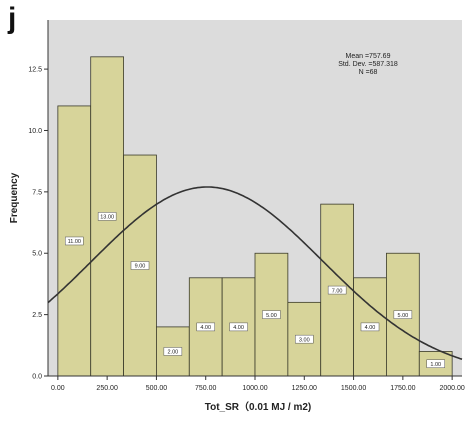  What do you see at coordinates (451, 388) in the screenshot?
I see `x-tick-label: 2000.00` at bounding box center [451, 388].